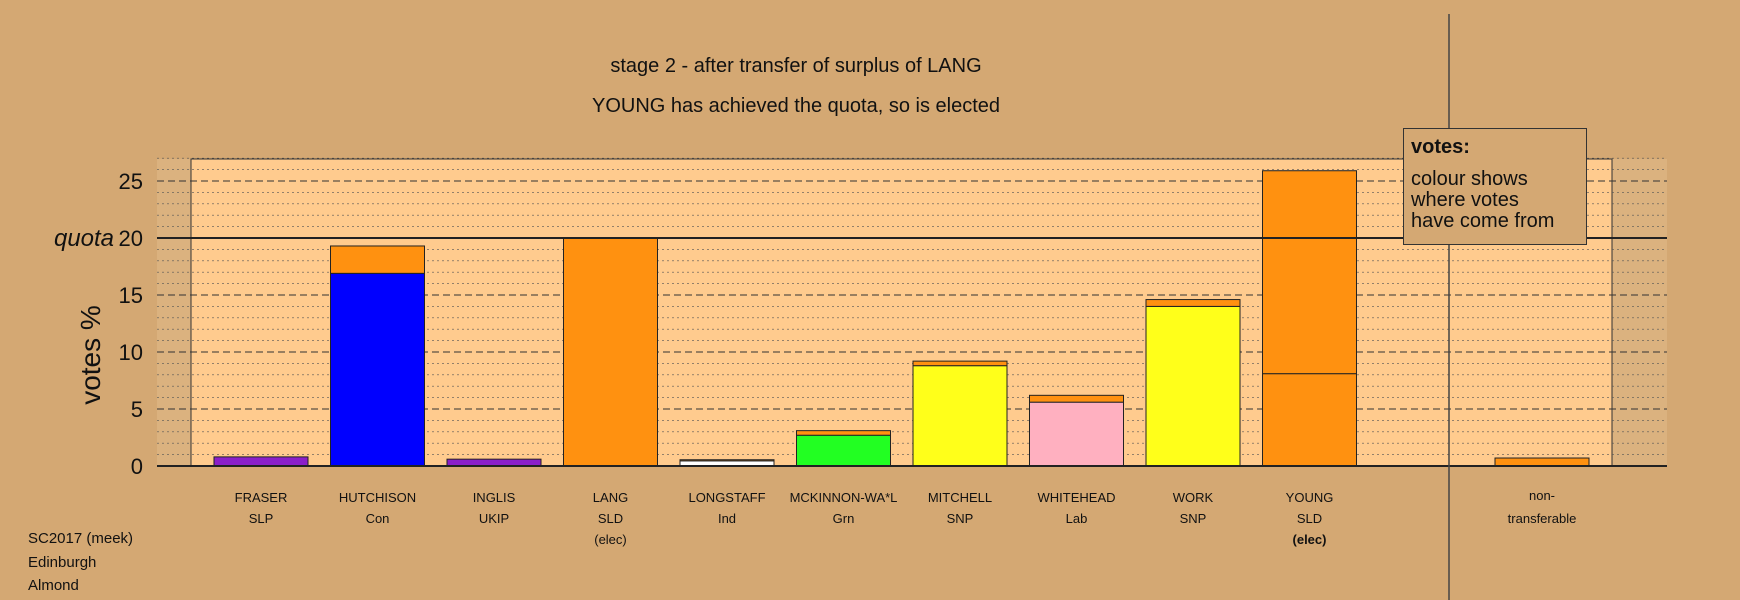 The height and width of the screenshot is (600, 1740). What do you see at coordinates (84, 238) in the screenshot?
I see `quota-label: quota` at bounding box center [84, 238].